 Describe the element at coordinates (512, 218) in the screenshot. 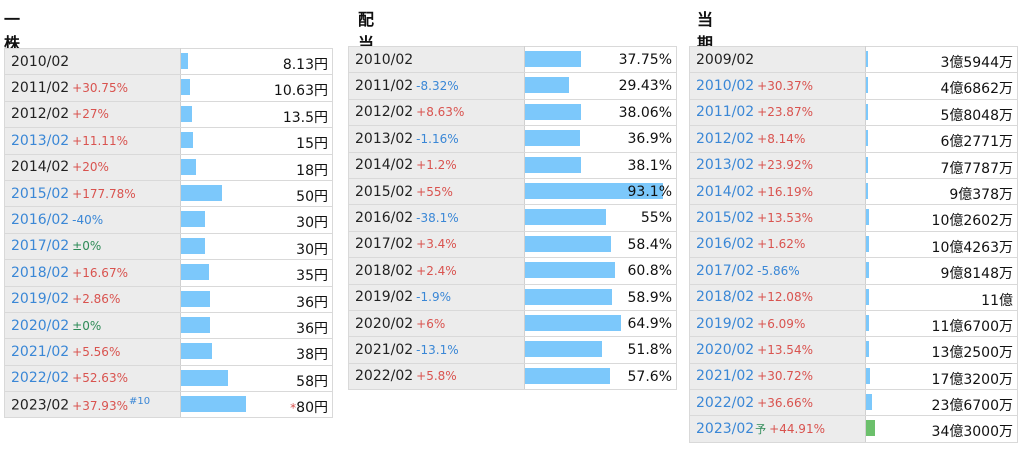

I see `table-row: 2016/02 -38.1% 55%` at that location.